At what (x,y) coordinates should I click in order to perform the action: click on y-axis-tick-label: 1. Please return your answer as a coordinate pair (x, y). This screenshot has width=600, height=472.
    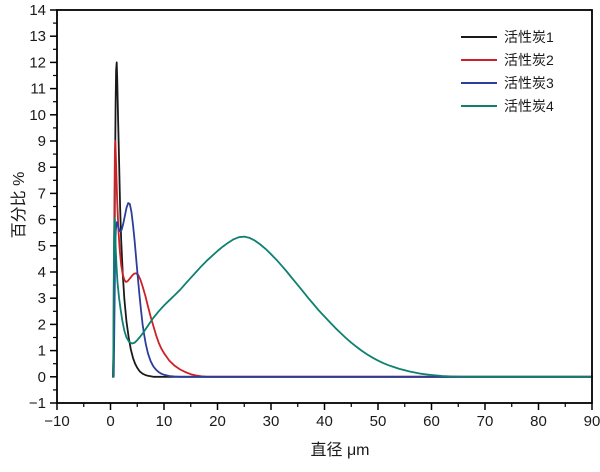
    Looking at the image, I should click on (42, 351).